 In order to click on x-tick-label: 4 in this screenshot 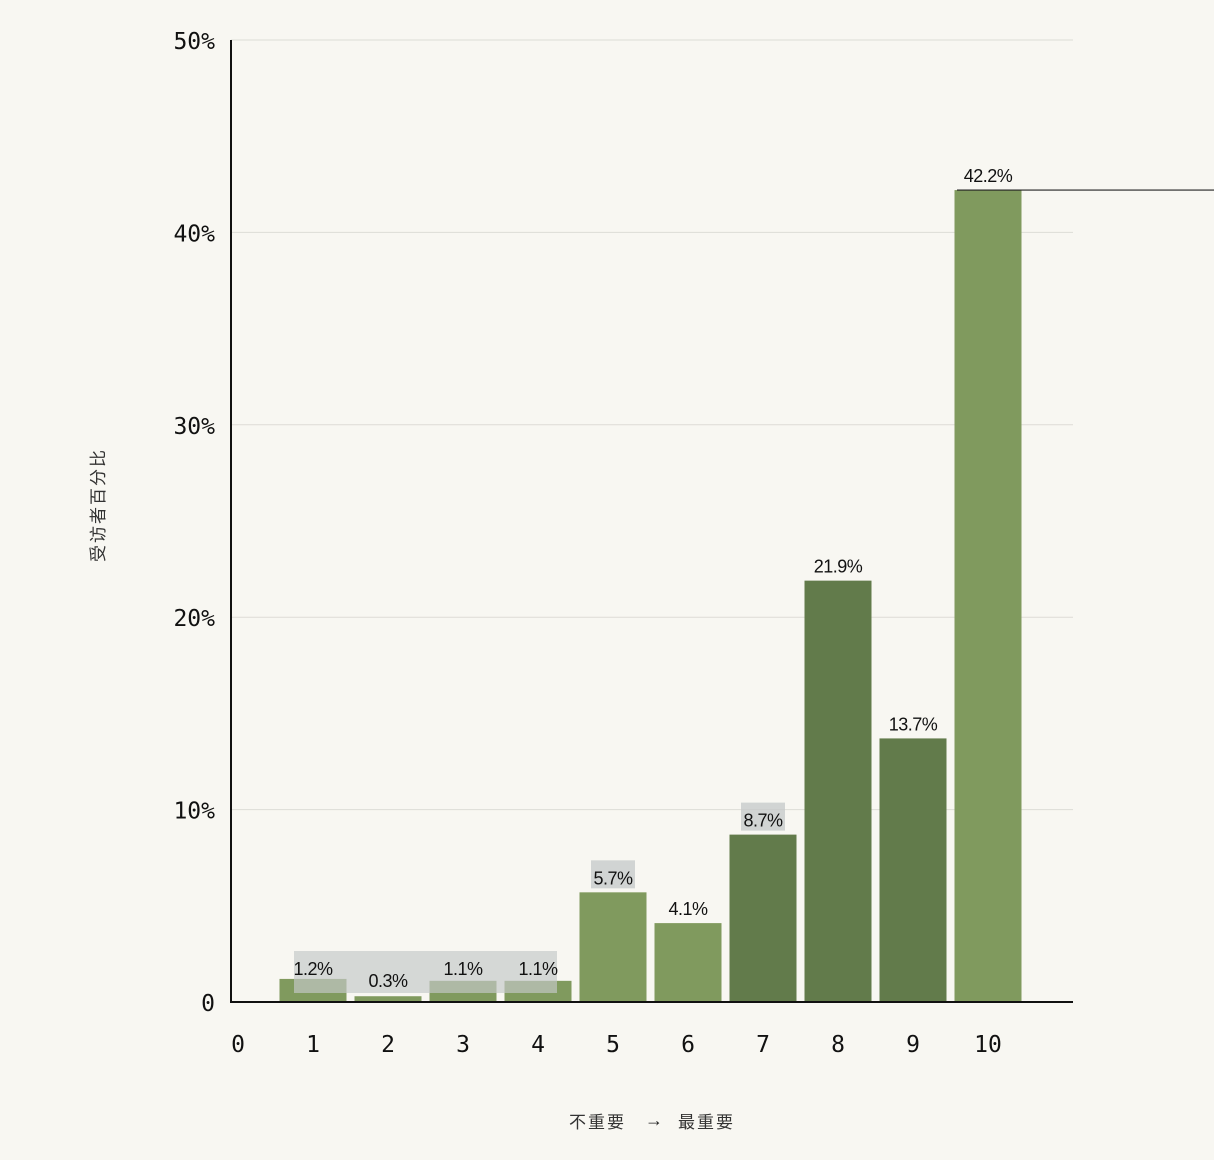, I will do `click(538, 1045)`.